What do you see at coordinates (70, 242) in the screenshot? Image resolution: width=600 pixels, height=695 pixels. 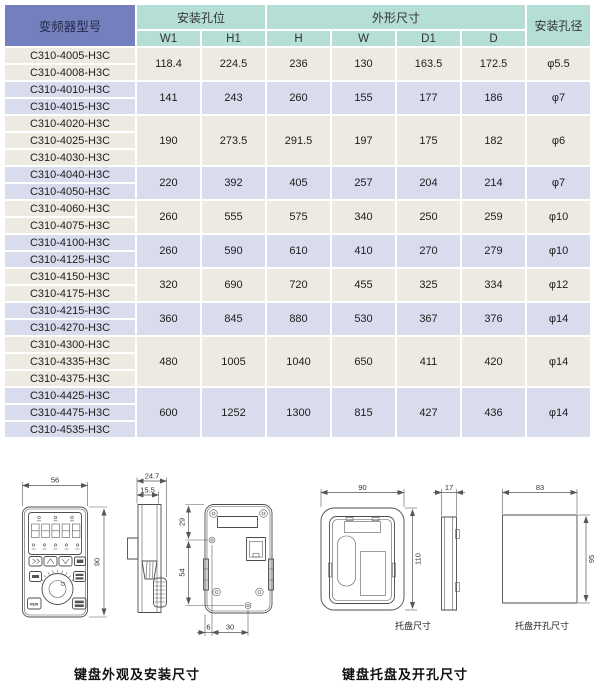 I see `model-cell: C310-4100-H3C` at bounding box center [70, 242].